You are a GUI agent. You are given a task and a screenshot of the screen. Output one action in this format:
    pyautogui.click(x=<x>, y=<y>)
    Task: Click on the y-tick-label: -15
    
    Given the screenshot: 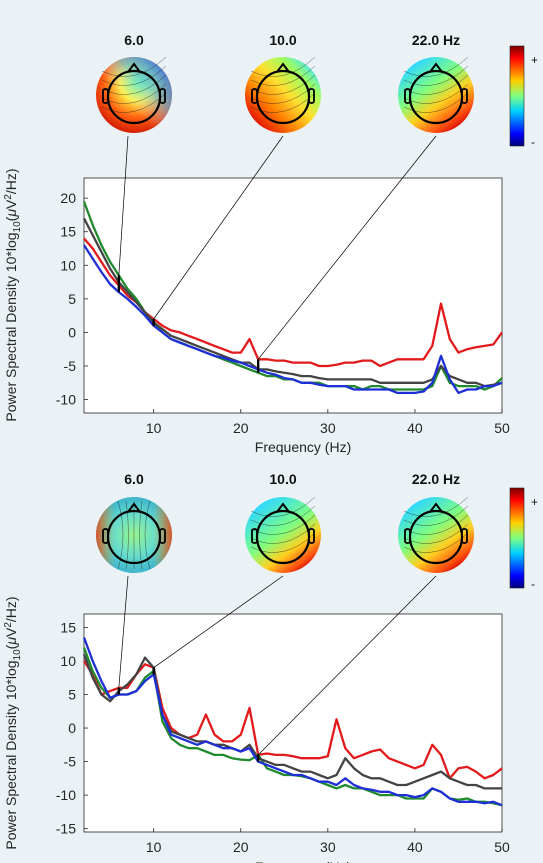 What is the action you would take?
    pyautogui.click(x=66, y=829)
    